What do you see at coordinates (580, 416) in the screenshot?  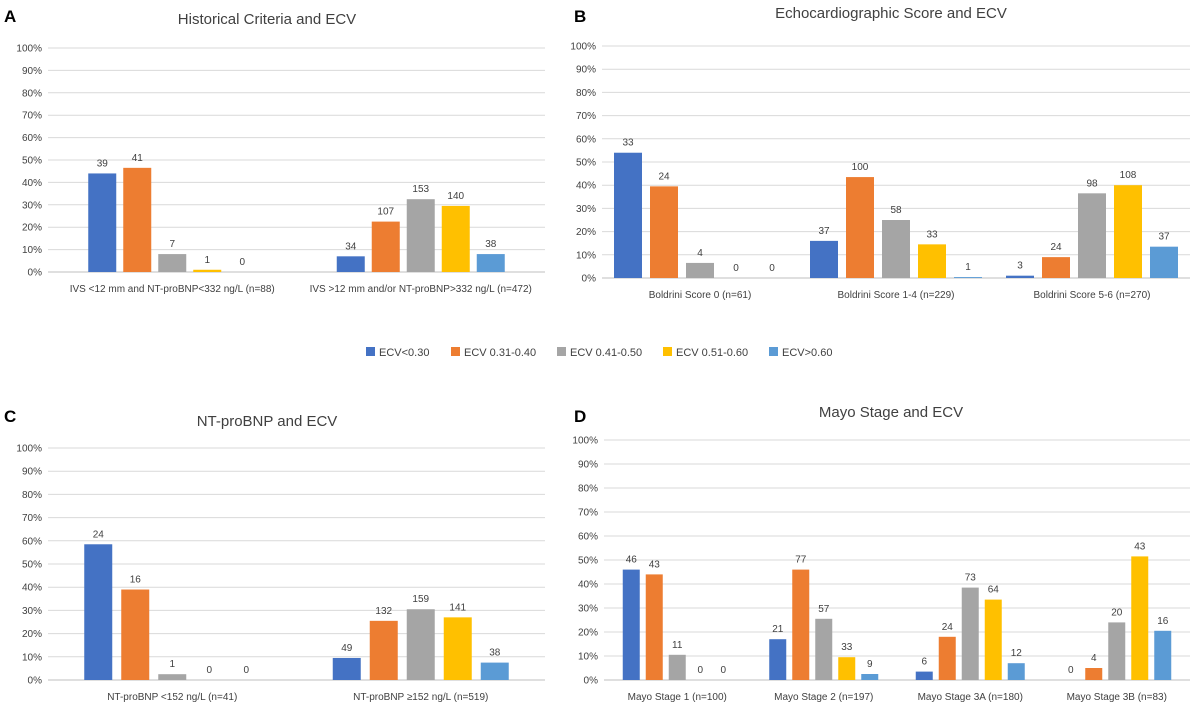 I see `panel-letter-d: D` at bounding box center [580, 416].